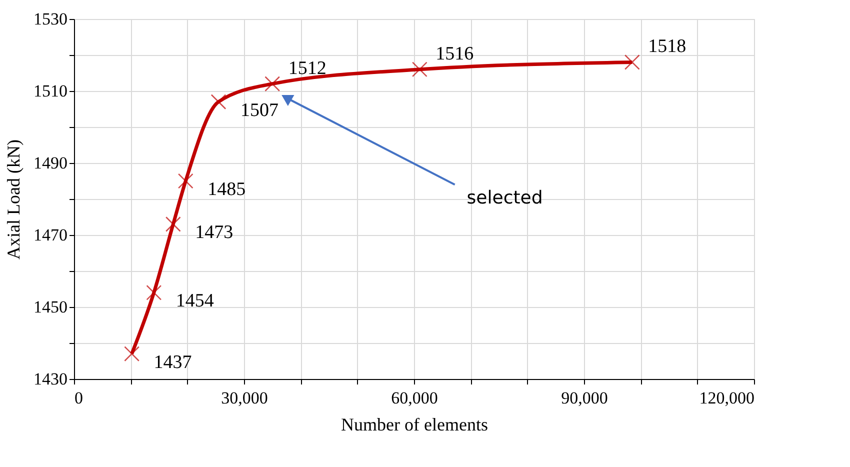  What do you see at coordinates (307, 68) in the screenshot?
I see `data-label: 1512` at bounding box center [307, 68].